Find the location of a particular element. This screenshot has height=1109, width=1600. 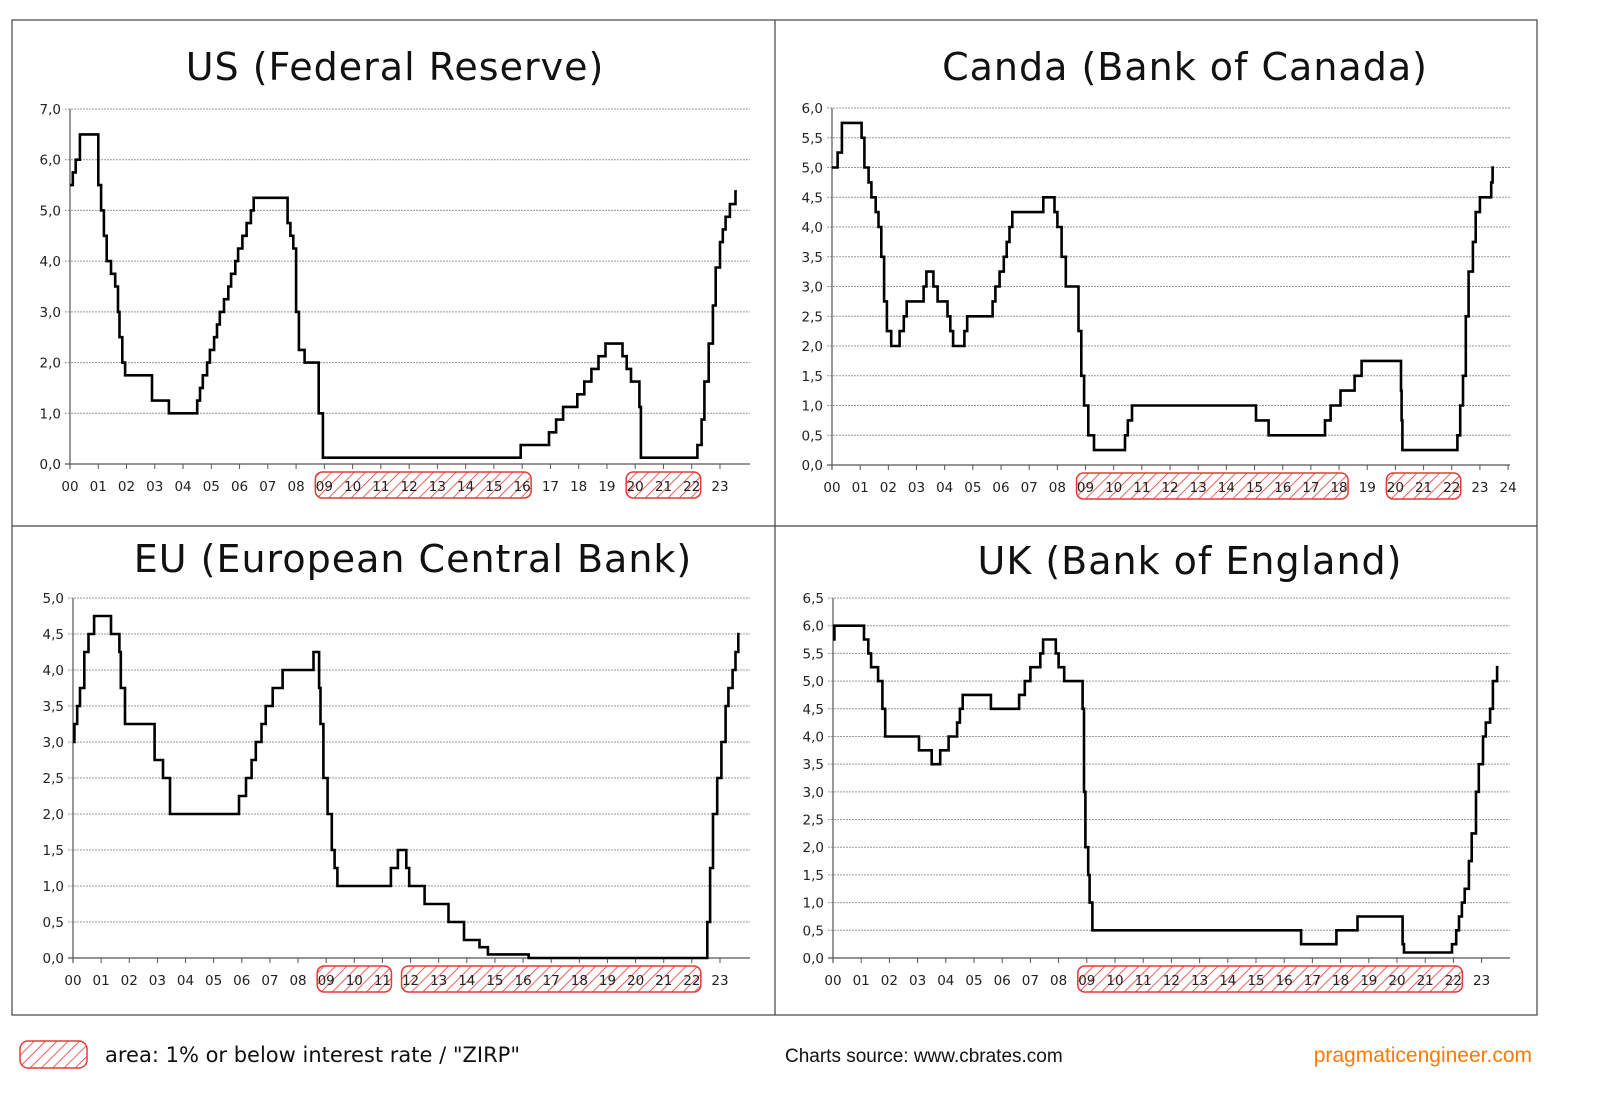

x-tick-label: 24 is located at coordinates (1507, 488).